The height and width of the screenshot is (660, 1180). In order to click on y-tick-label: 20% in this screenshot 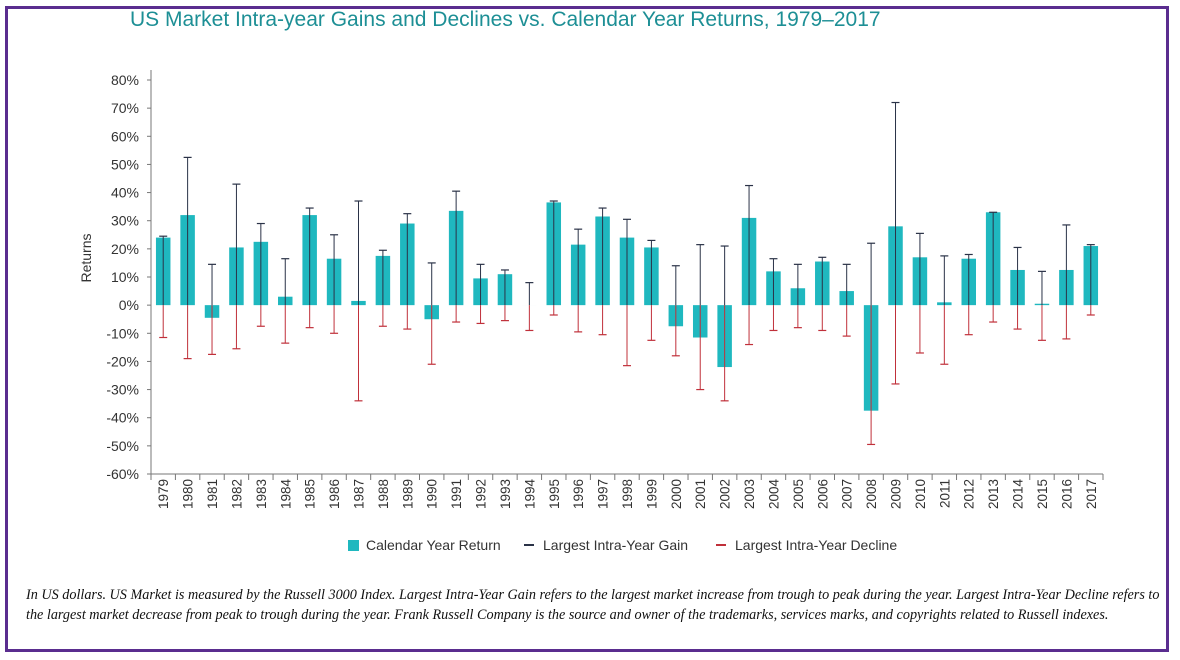, I will do `click(125, 249)`.